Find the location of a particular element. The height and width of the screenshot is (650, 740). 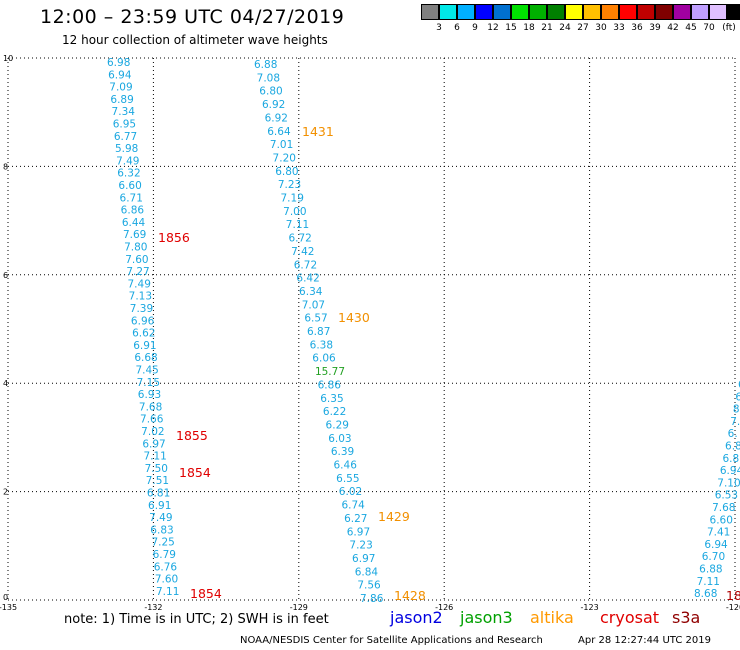

x-tick-label: -126 is located at coordinates (444, 607).